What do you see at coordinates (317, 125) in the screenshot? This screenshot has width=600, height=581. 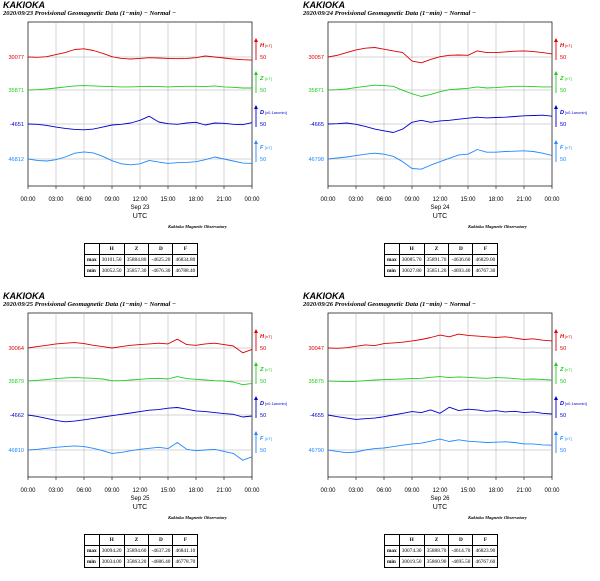 I see `baseline-value-d: -4665` at bounding box center [317, 125].